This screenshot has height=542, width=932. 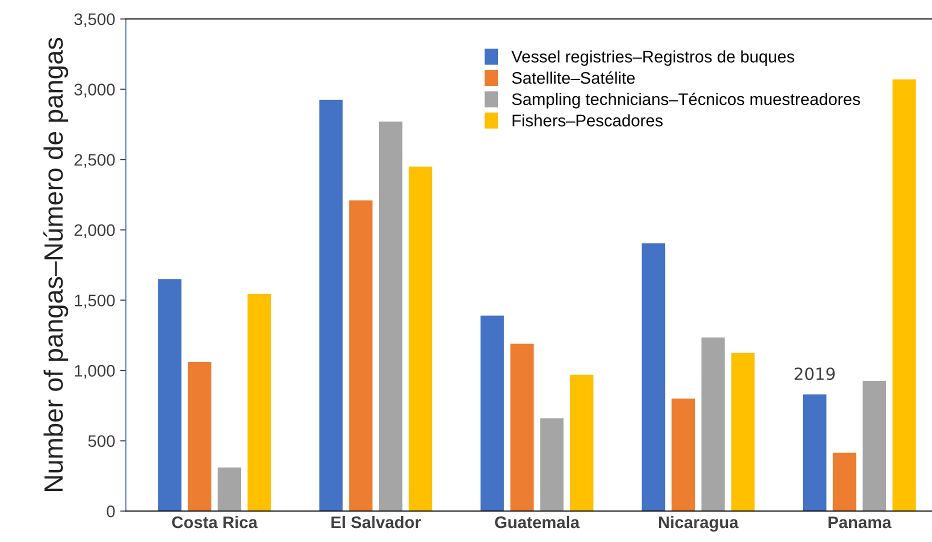 I want to click on x-tick-label: Panama, so click(x=860, y=522).